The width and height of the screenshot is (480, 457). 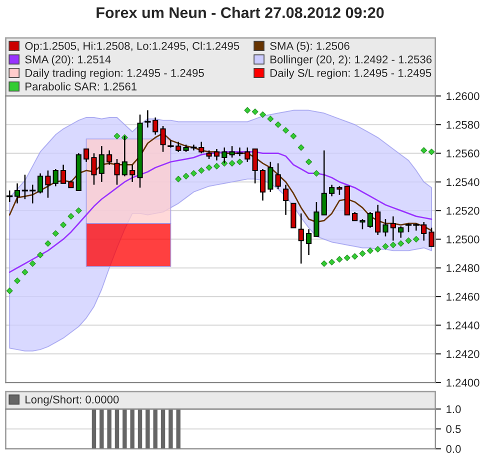 I want to click on legend-label: Parabolic SAR: 1.2561, so click(x=81, y=86).